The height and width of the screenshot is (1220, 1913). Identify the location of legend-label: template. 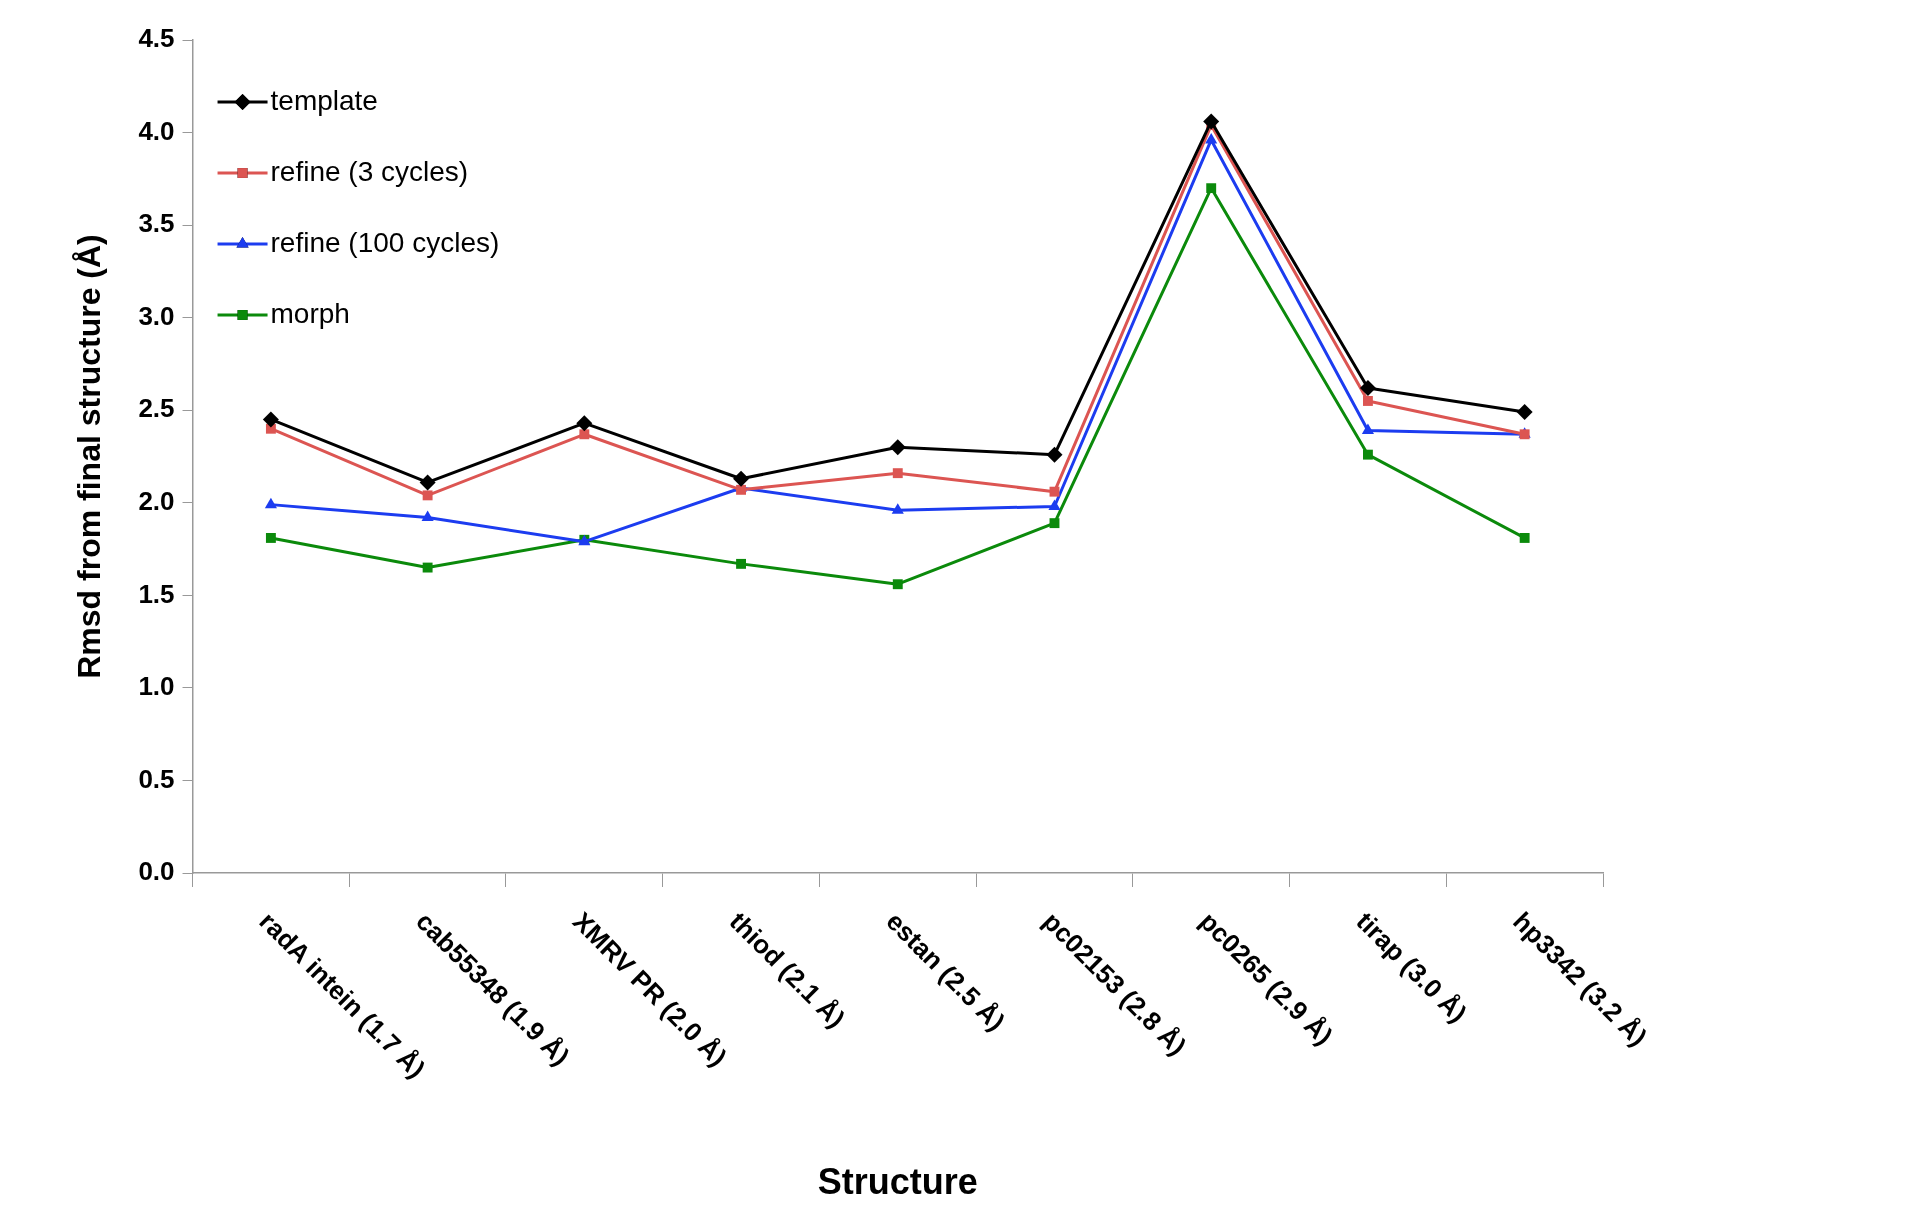
(324, 100).